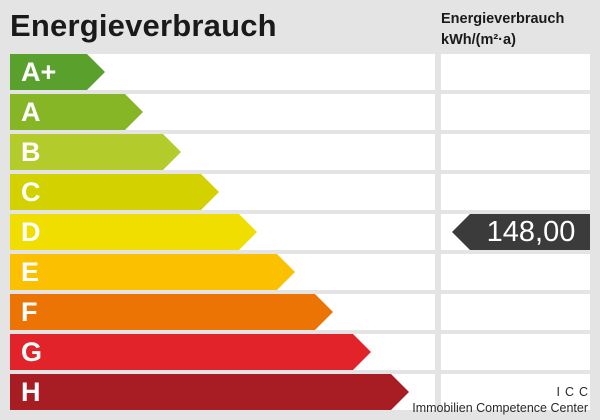 The width and height of the screenshot is (600, 420). What do you see at coordinates (478, 40) in the screenshot?
I see `unit-header-unit: kWh/(m²·a)` at bounding box center [478, 40].